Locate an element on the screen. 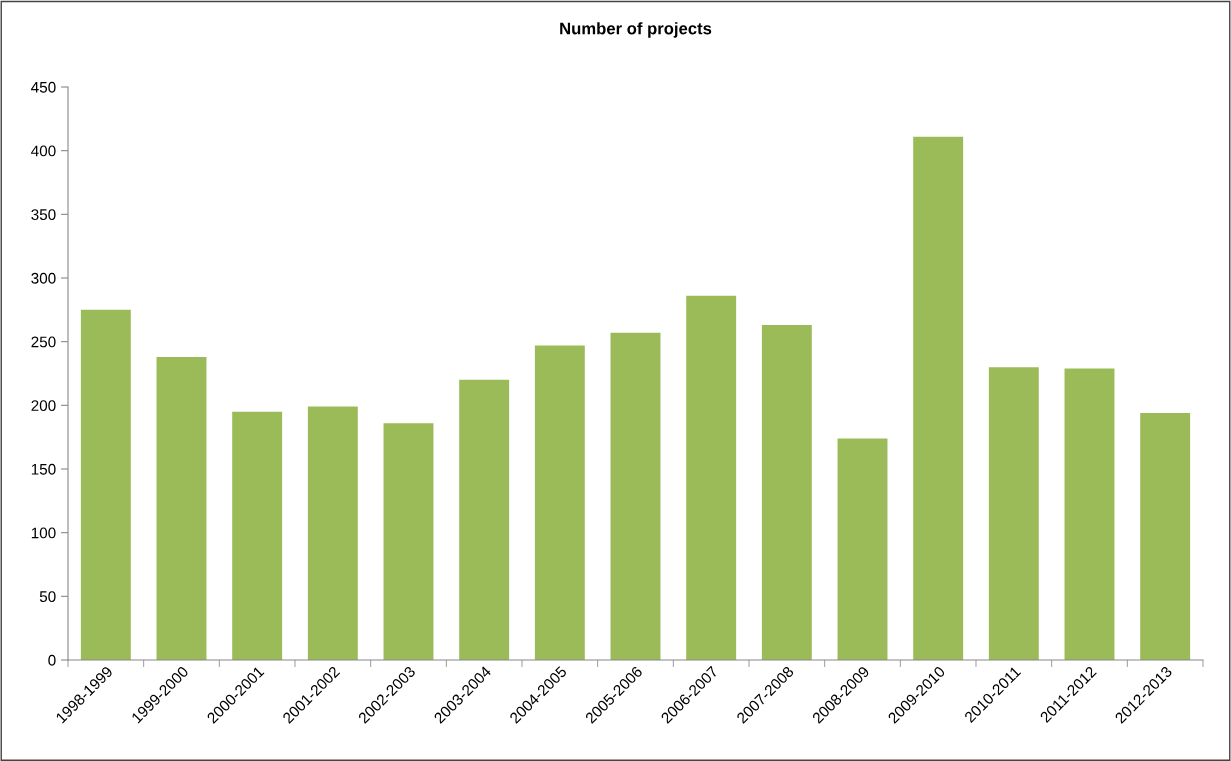 This screenshot has height=761, width=1231. y-tick-label: 450 is located at coordinates (43, 87).